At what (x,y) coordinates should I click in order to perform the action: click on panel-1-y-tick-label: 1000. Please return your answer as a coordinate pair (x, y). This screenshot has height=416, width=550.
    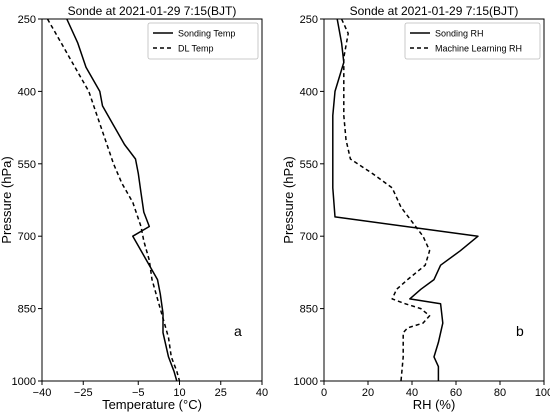
    Looking at the image, I should click on (24, 382).